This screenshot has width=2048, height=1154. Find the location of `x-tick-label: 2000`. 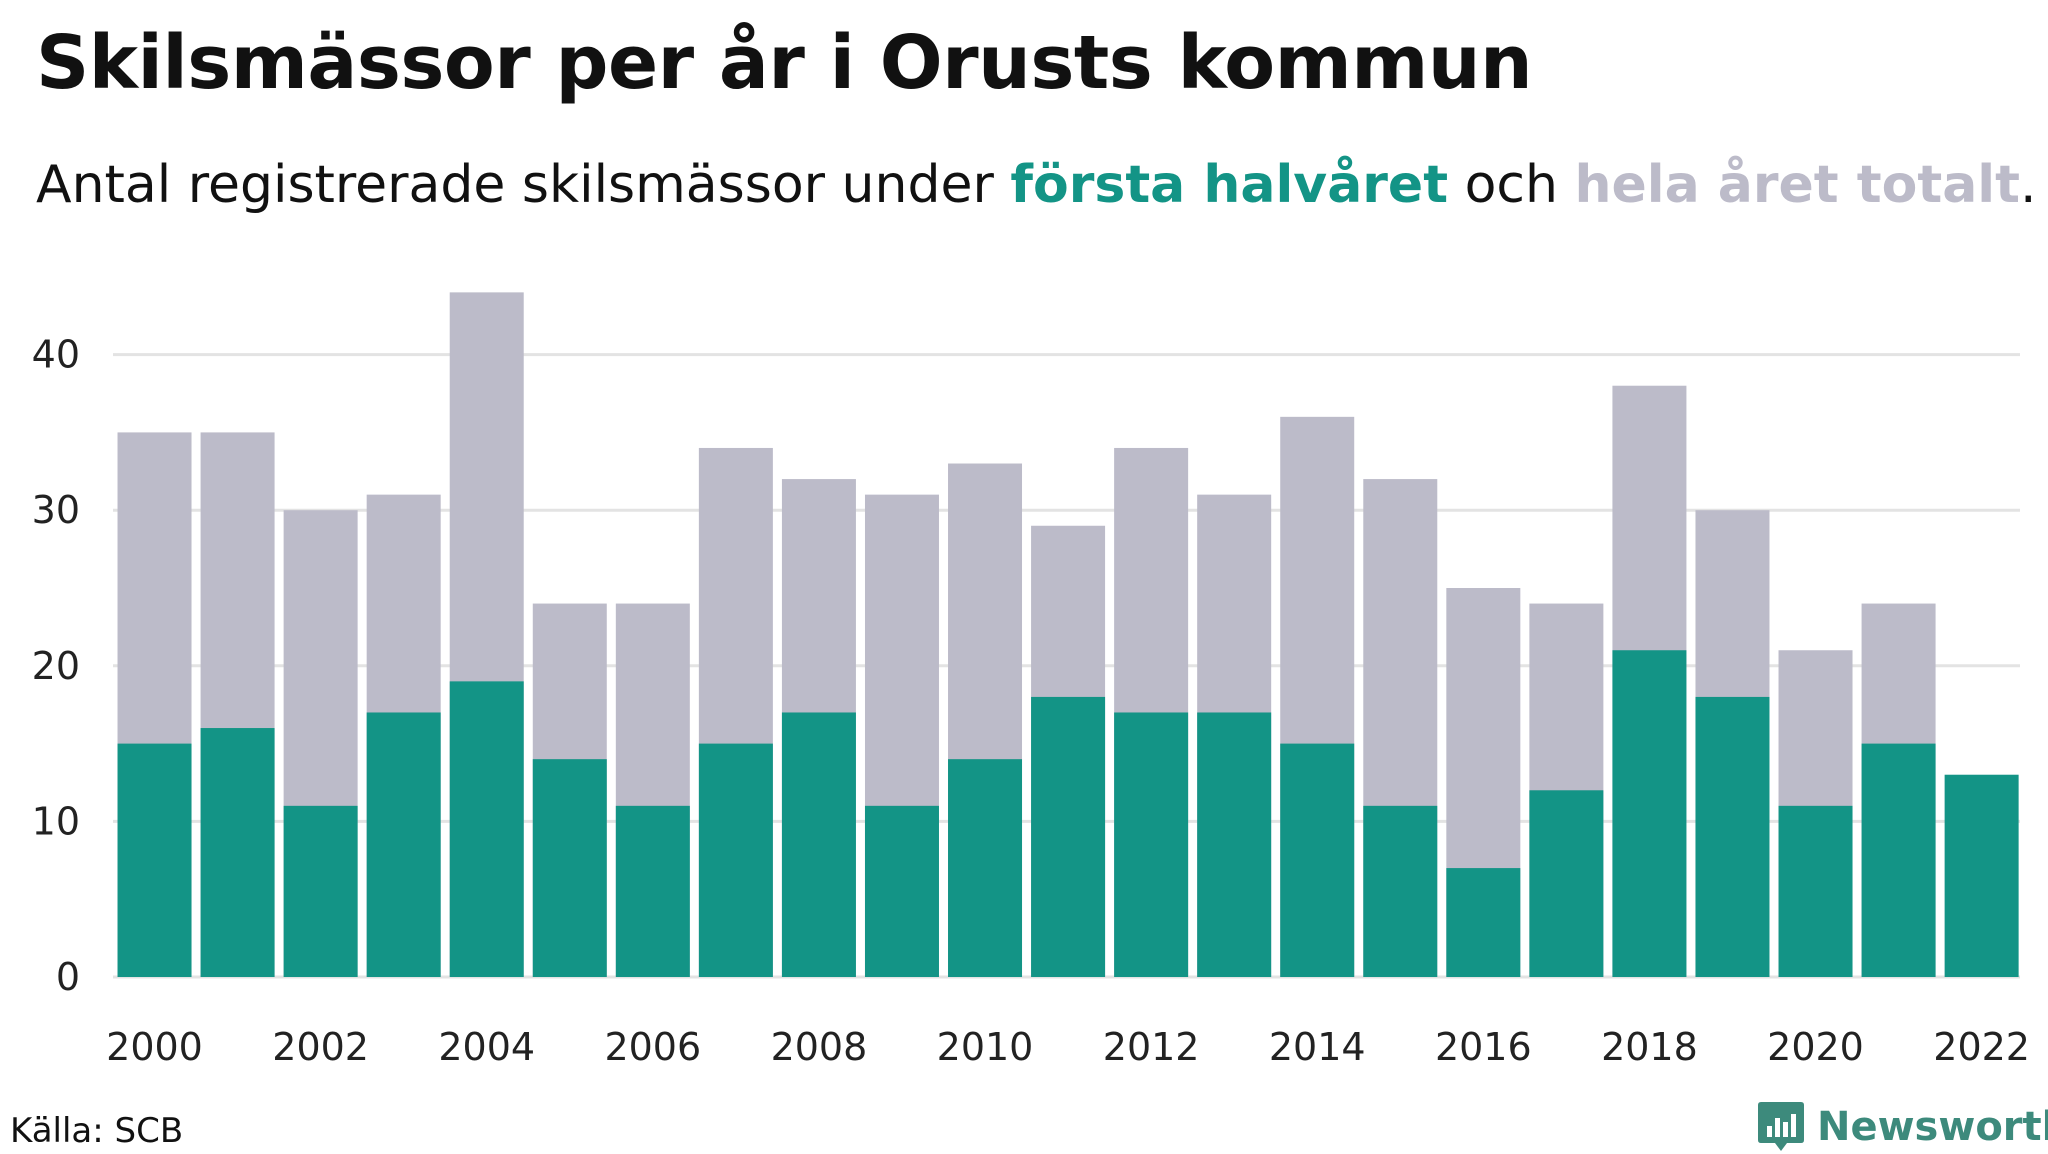

x-tick-label: 2000 is located at coordinates (154, 1047).